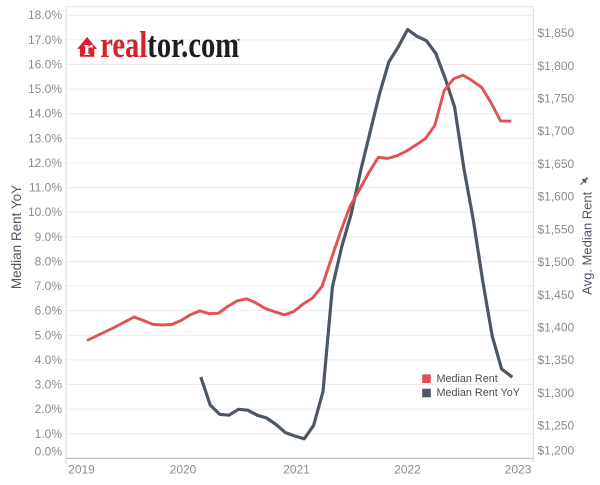 The width and height of the screenshot is (600, 485). I want to click on svg-text: $1,800, so click(556, 66).